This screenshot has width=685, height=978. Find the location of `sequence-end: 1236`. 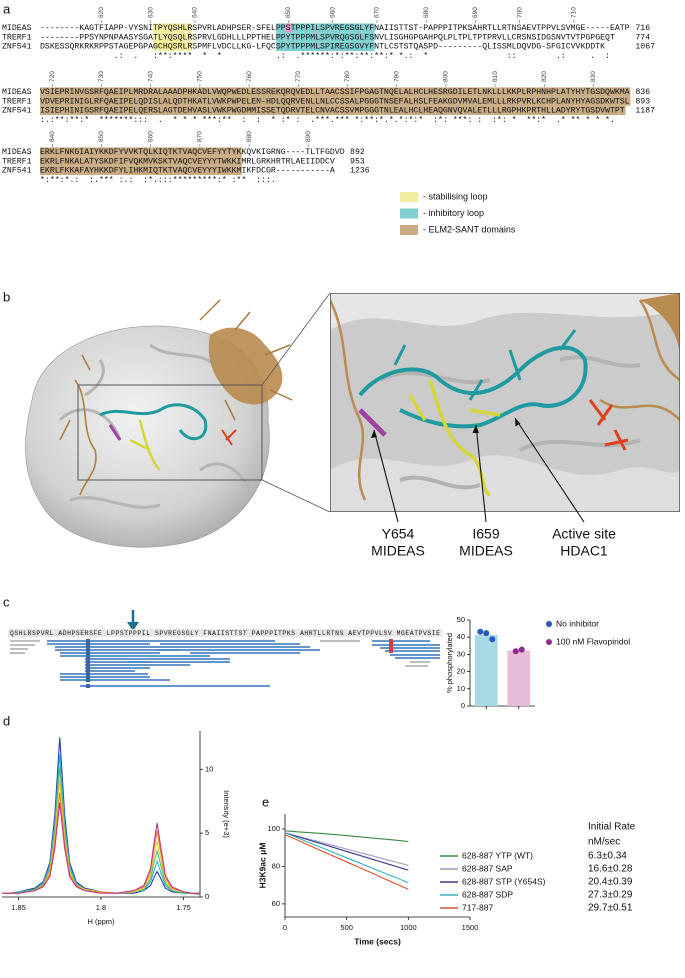

sequence-end: 1236 is located at coordinates (360, 171).